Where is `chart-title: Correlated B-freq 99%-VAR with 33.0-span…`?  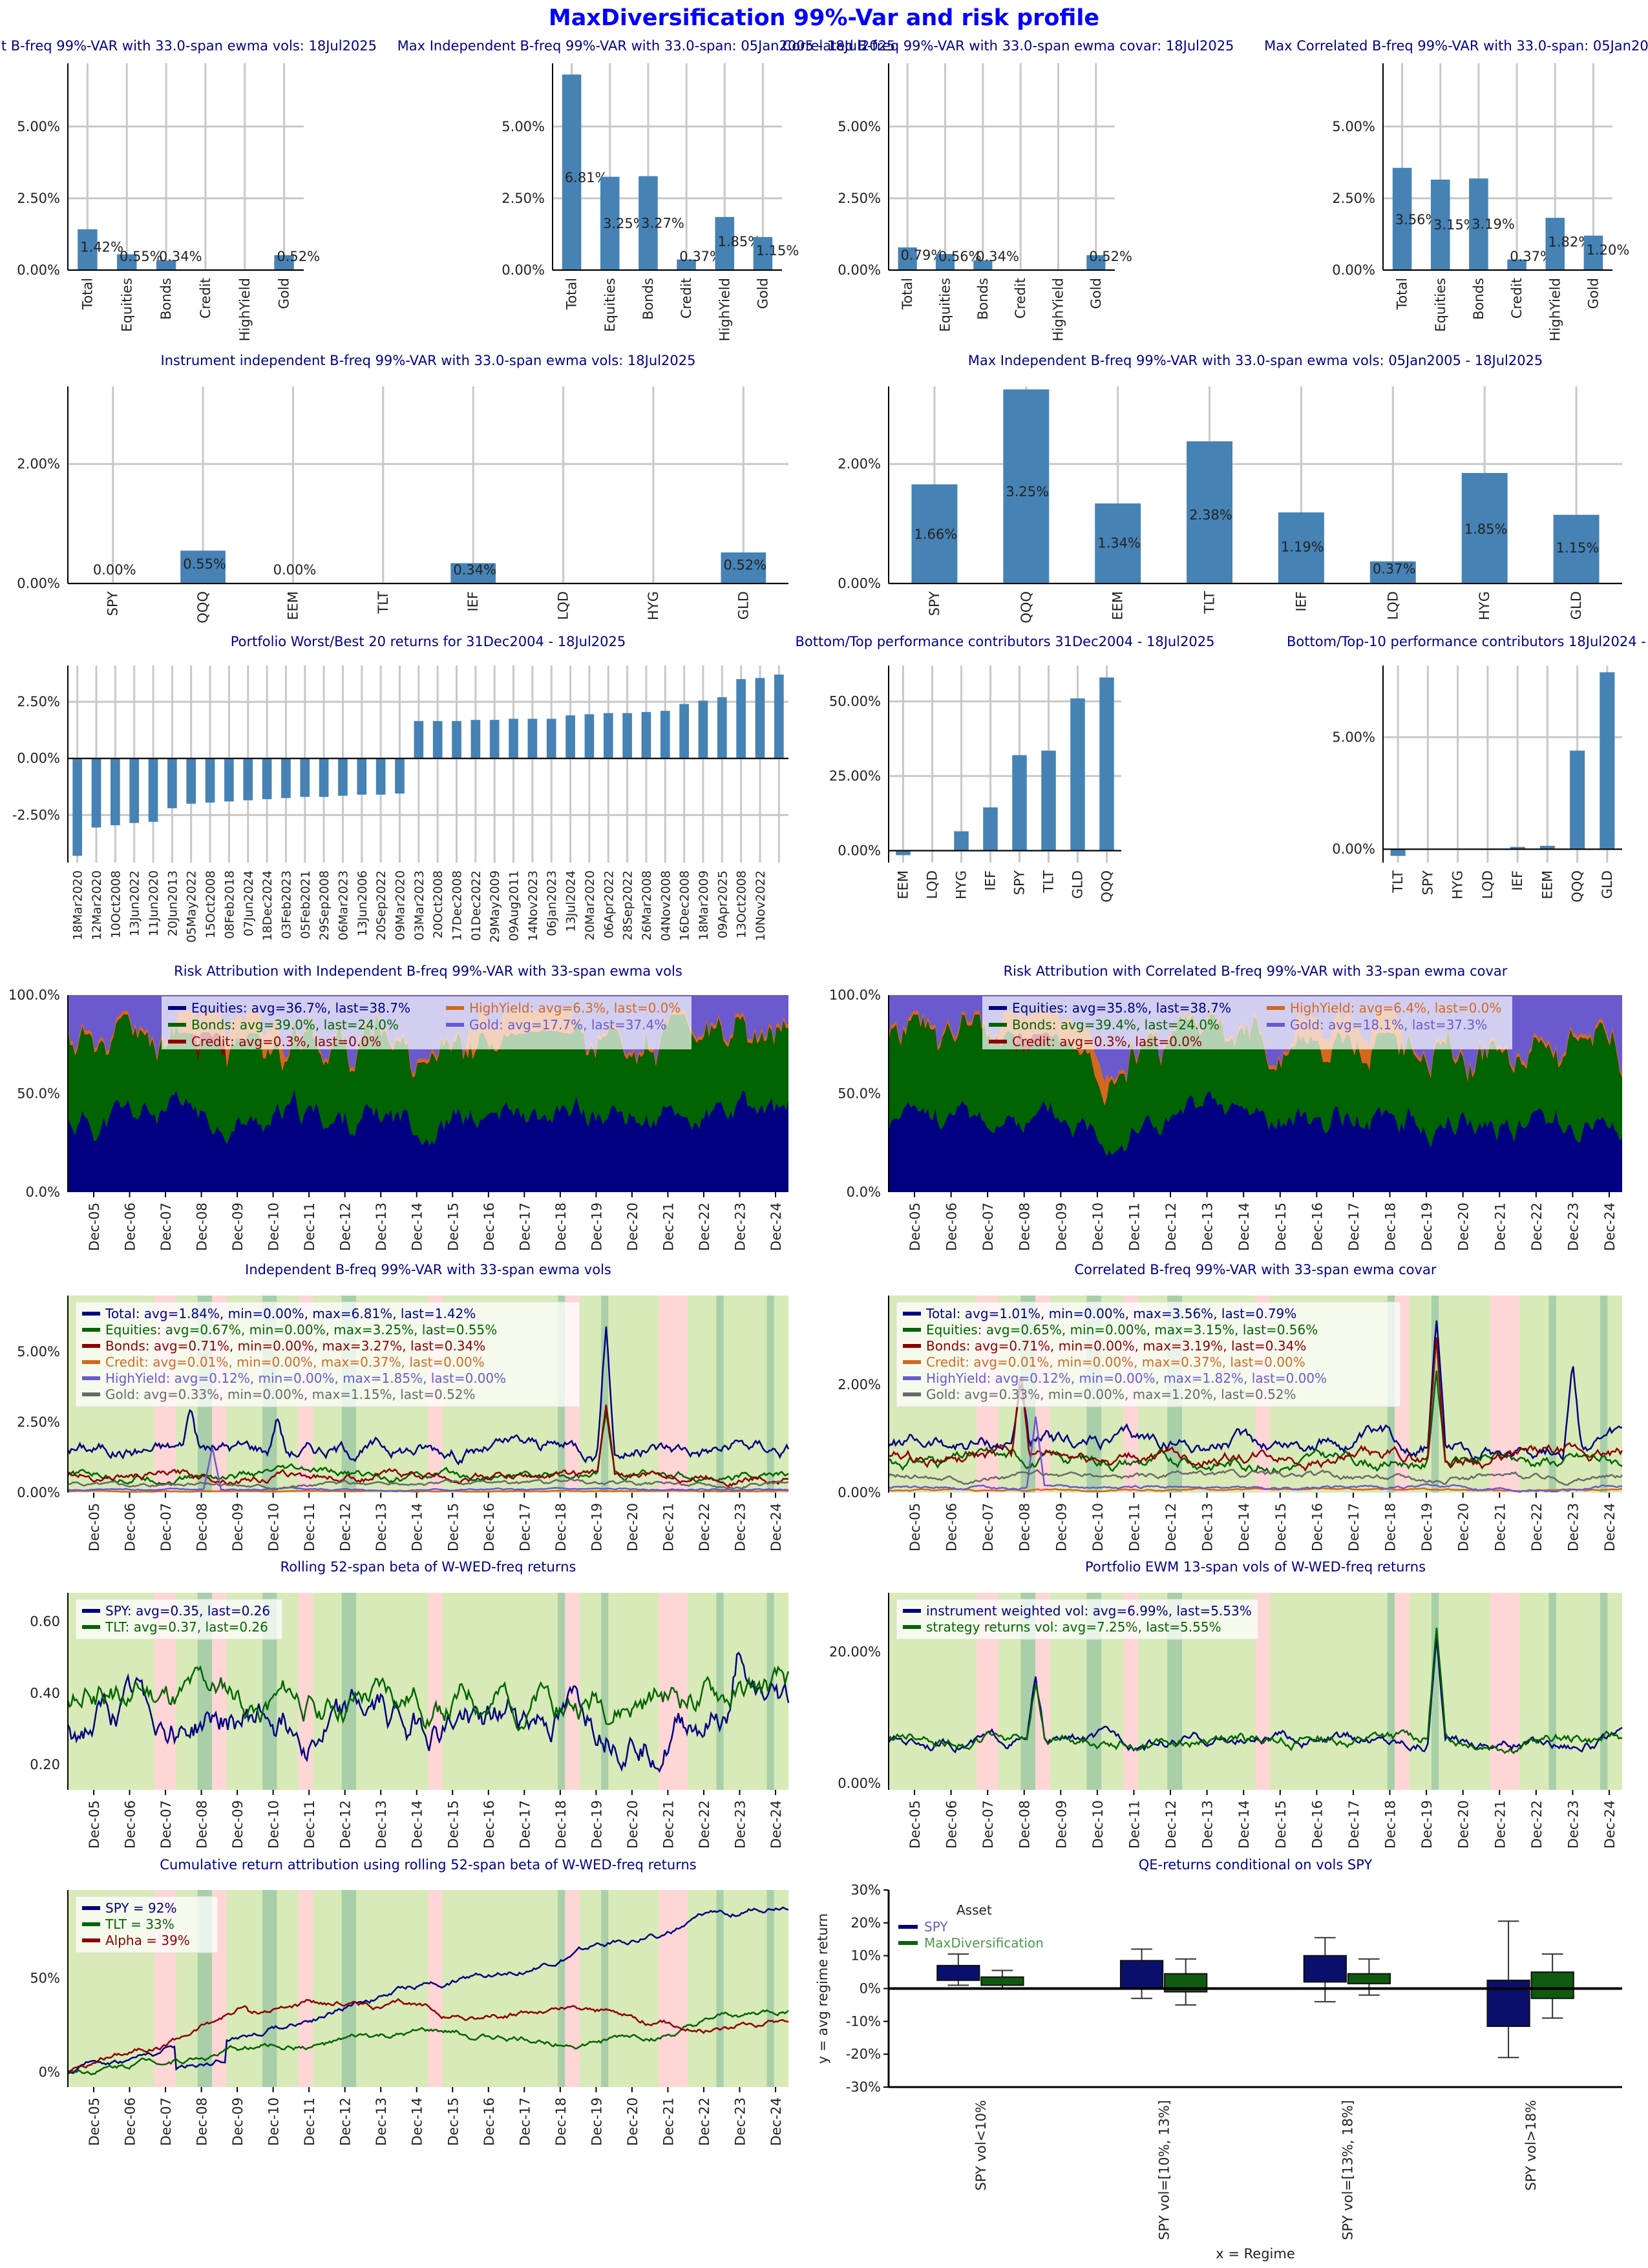
chart-title: Correlated B-freq 99%-VAR with 33.0-span… is located at coordinates (1008, 46).